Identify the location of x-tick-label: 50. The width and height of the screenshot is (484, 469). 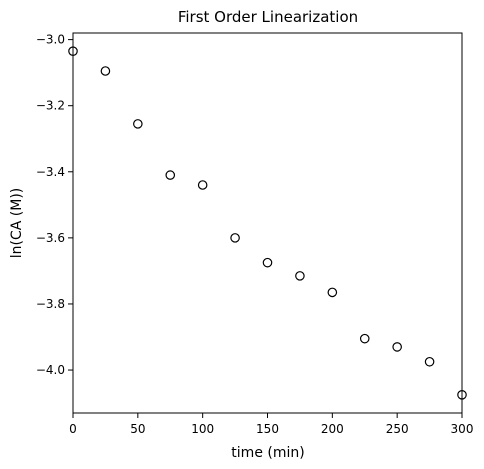
(137, 429).